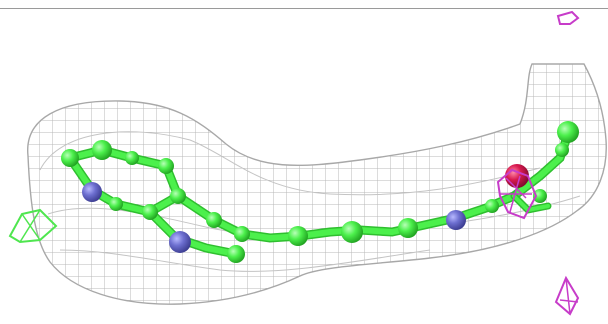 This screenshot has width=608, height=324. What do you see at coordinates (304, 8) in the screenshot?
I see `viewport-top-border` at bounding box center [304, 8].